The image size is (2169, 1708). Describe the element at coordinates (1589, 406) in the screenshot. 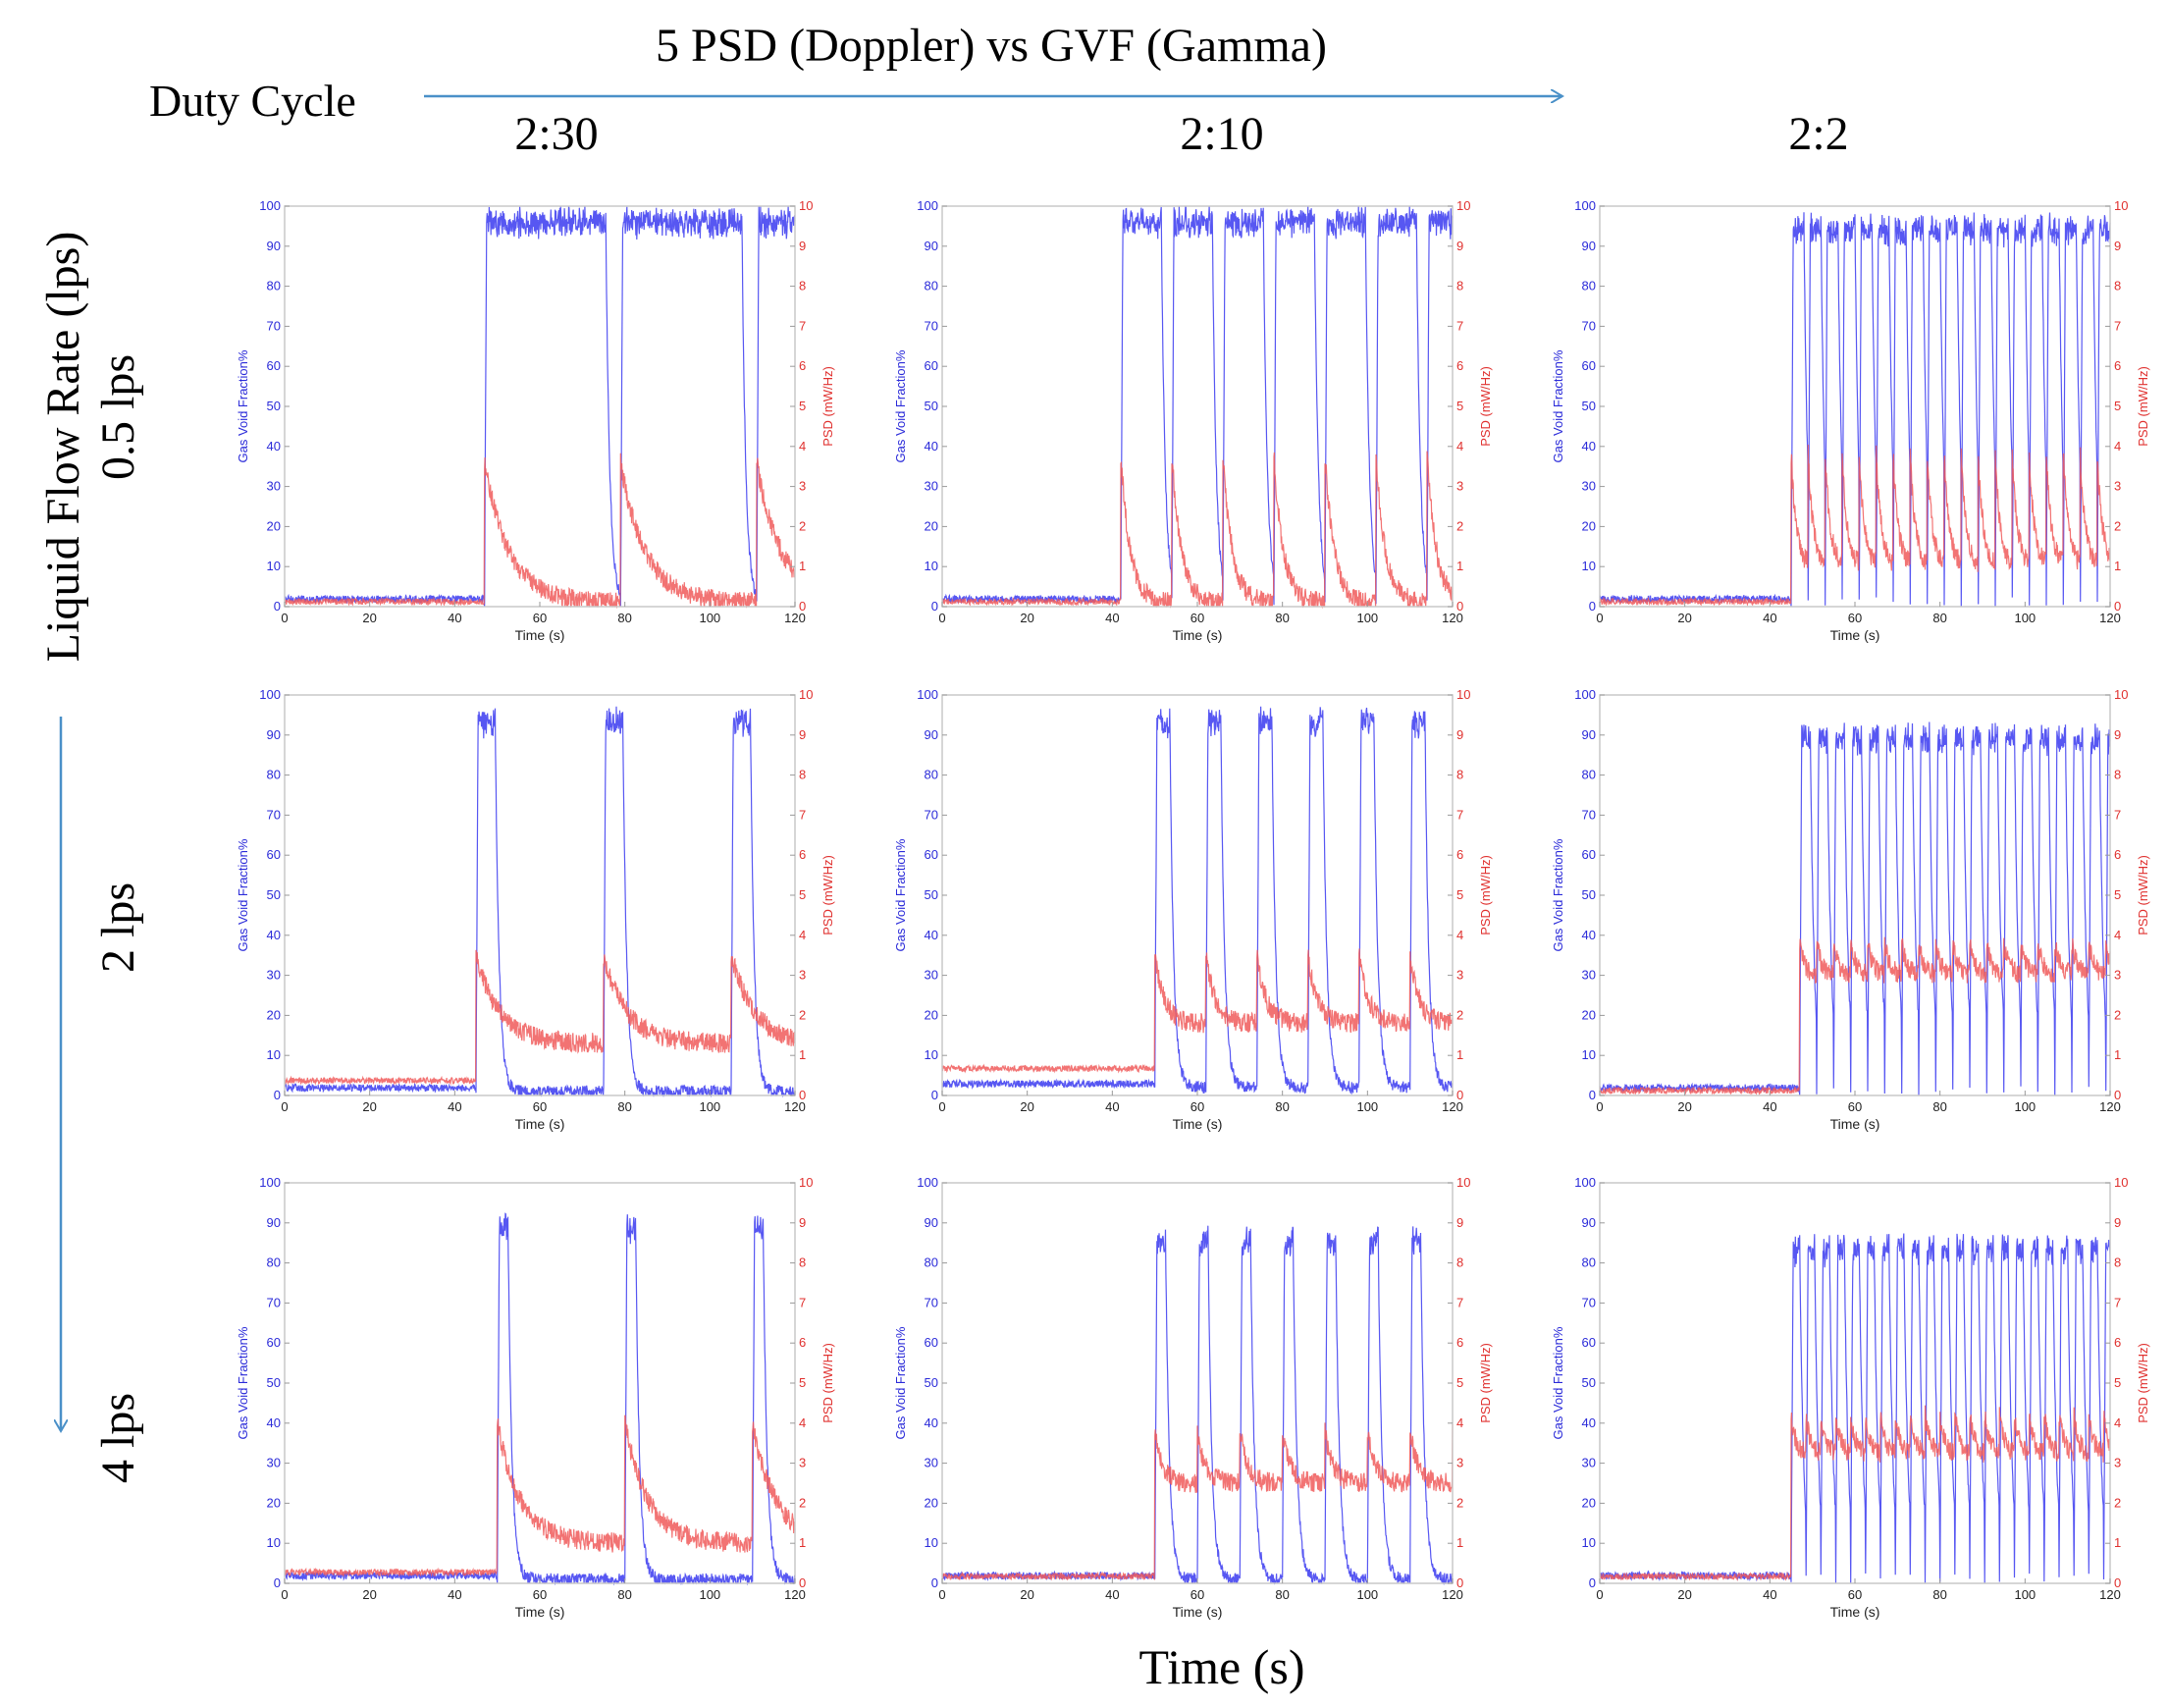

I see `y-left-tick-label: 50` at that location.